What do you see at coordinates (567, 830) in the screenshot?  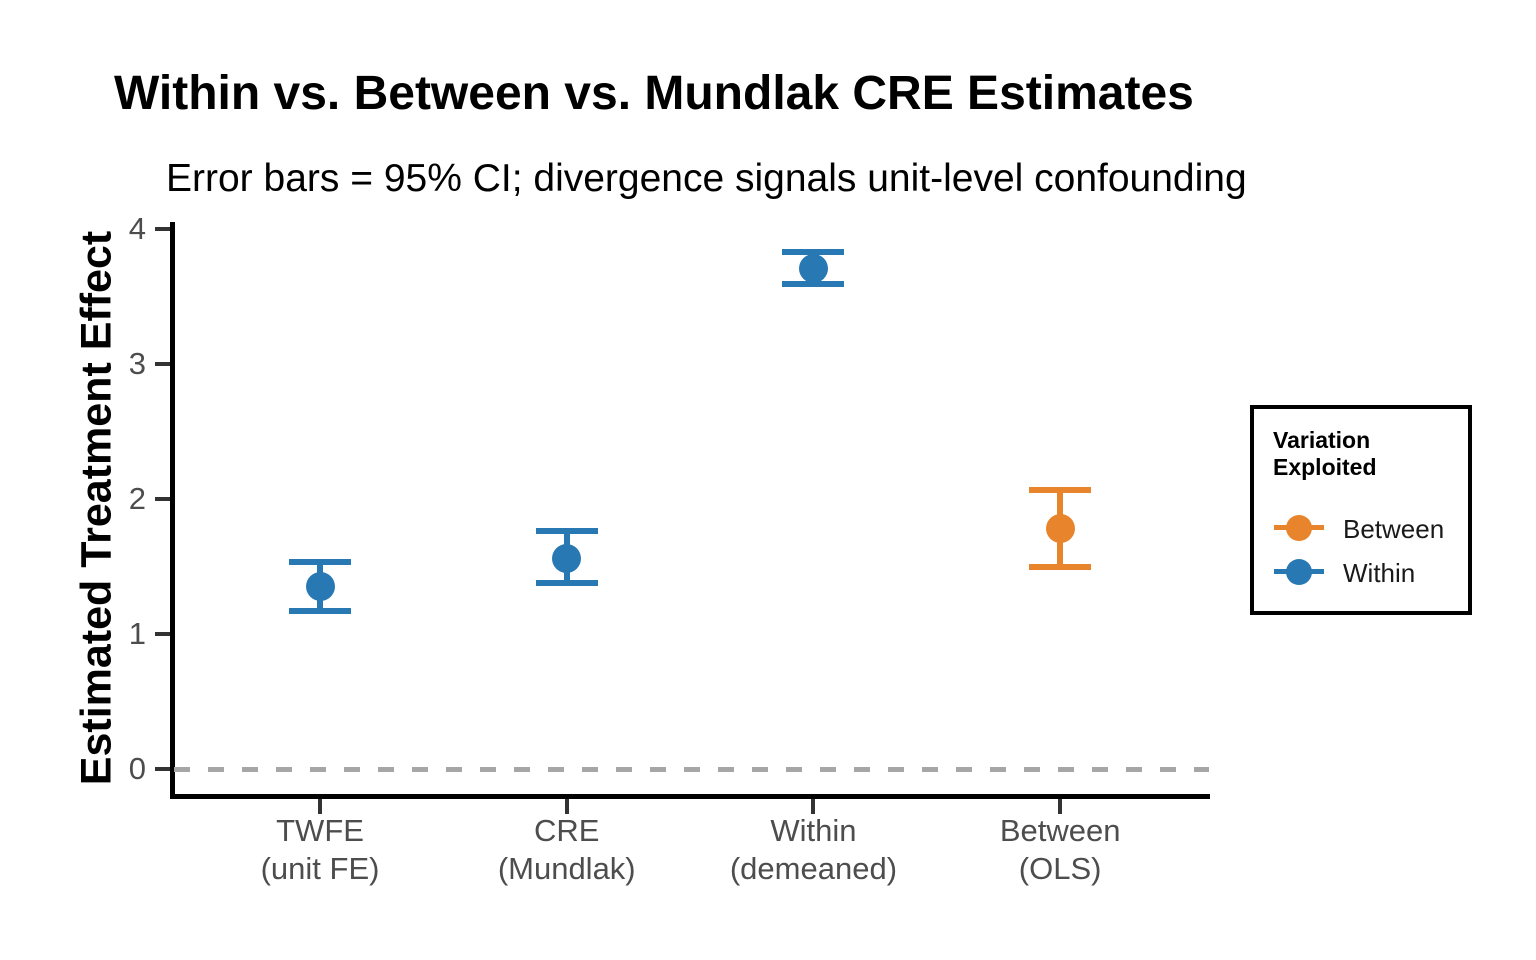 I see `x-category-label-line: CRE` at bounding box center [567, 830].